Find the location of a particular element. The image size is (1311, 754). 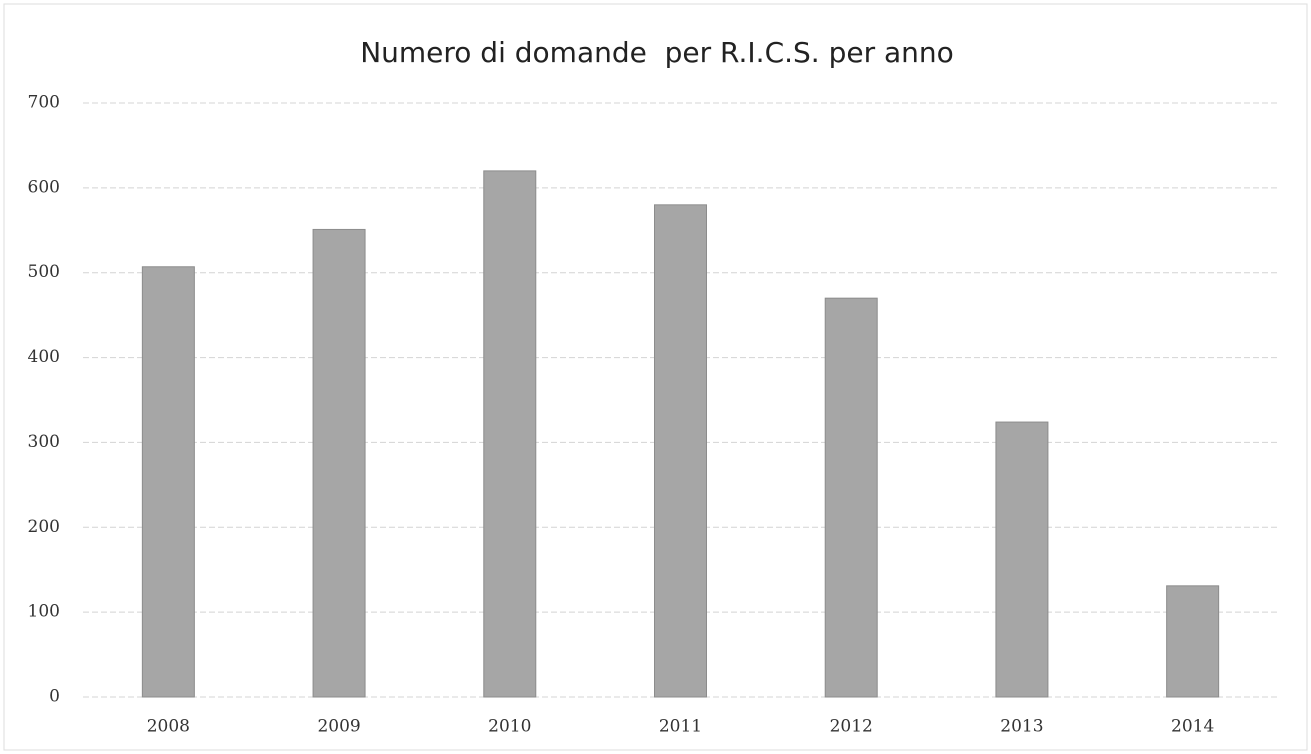

x-tick-label: 2011 is located at coordinates (680, 727).